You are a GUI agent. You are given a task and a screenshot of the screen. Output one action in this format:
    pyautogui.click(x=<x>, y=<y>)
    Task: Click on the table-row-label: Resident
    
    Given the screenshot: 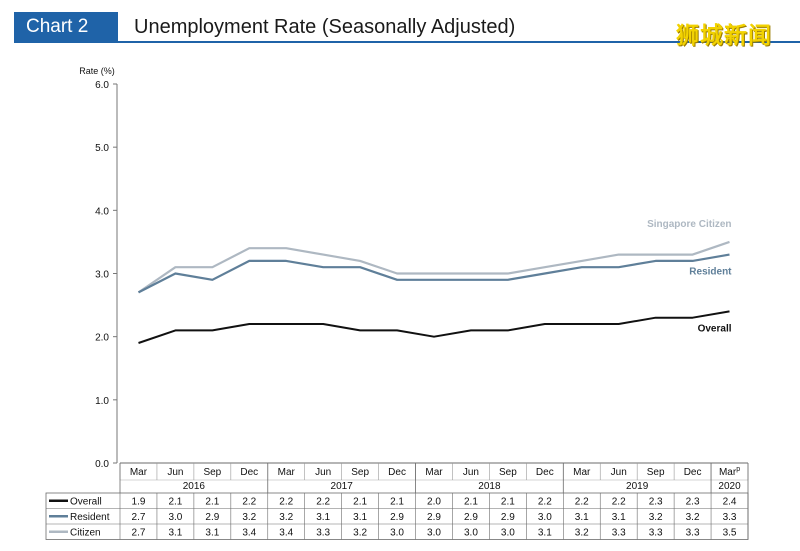 What is the action you would take?
    pyautogui.click(x=90, y=517)
    